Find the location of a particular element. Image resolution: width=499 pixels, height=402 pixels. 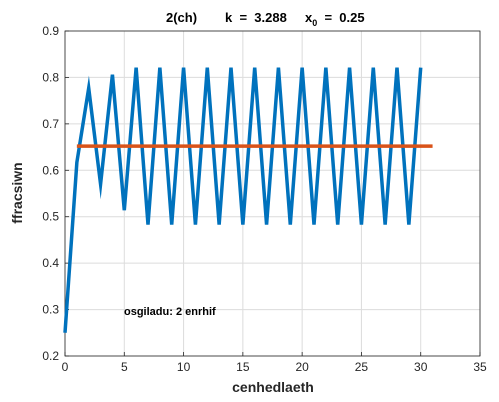

title-x0-prefix: x is located at coordinates (309, 17).